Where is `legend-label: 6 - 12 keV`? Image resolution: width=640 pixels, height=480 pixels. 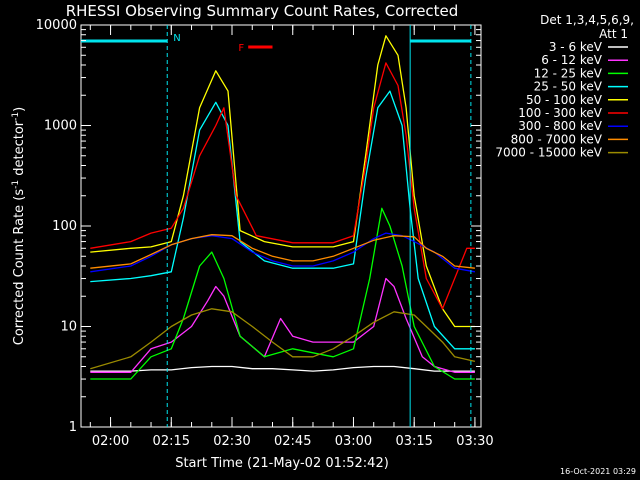 legend-label: 6 - 12 keV is located at coordinates (572, 60).